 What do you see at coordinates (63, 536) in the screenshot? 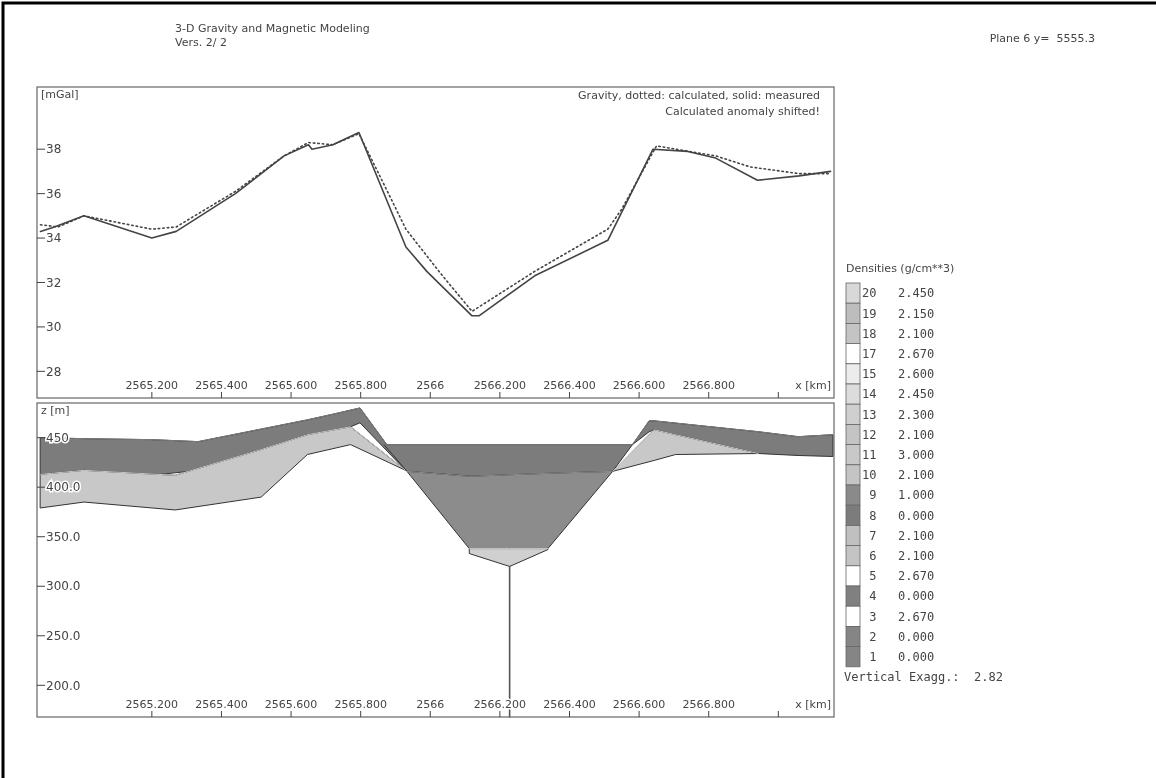
I see `y-tick-label: 350.0` at bounding box center [63, 536].